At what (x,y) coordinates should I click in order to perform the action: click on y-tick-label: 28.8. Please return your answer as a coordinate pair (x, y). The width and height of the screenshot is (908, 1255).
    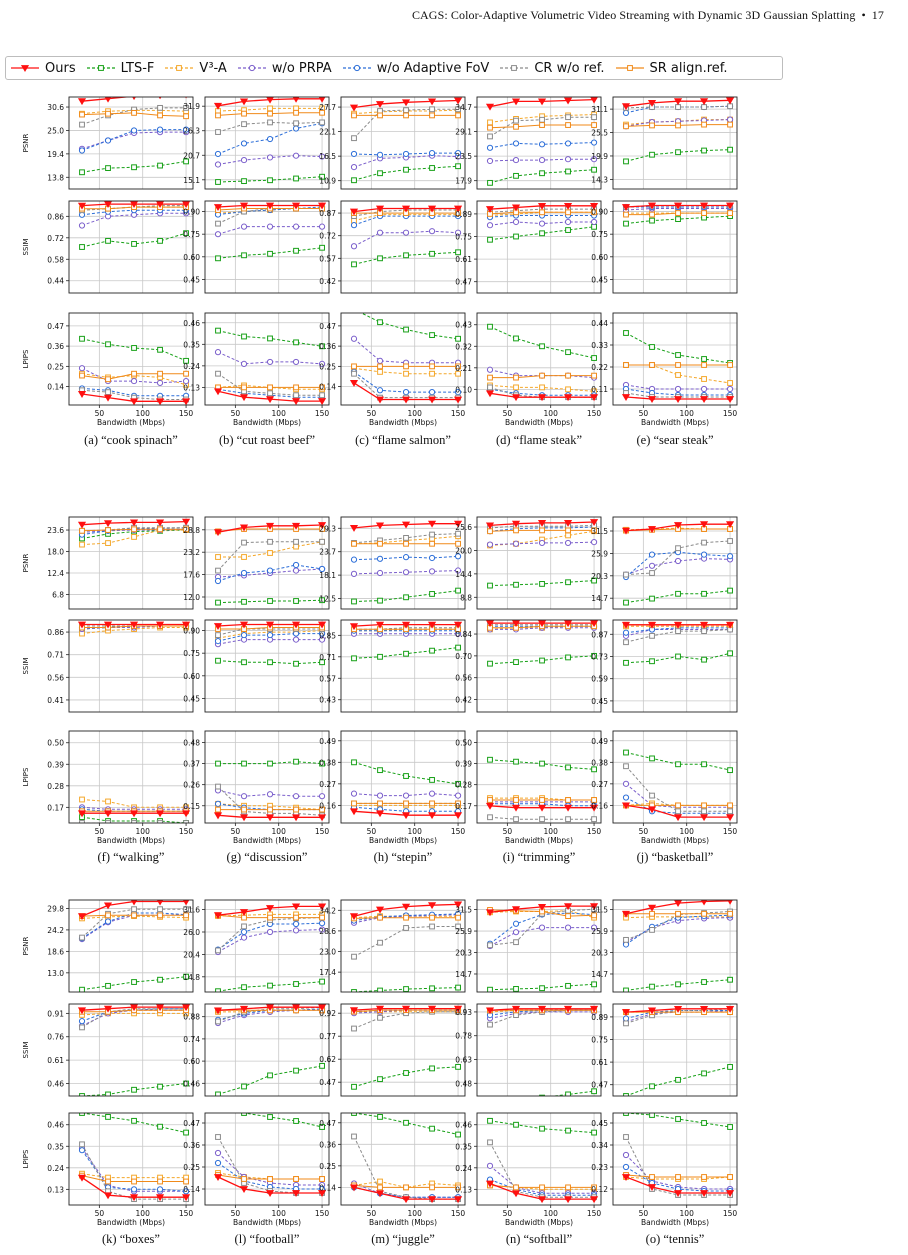
    Looking at the image, I should click on (191, 530).